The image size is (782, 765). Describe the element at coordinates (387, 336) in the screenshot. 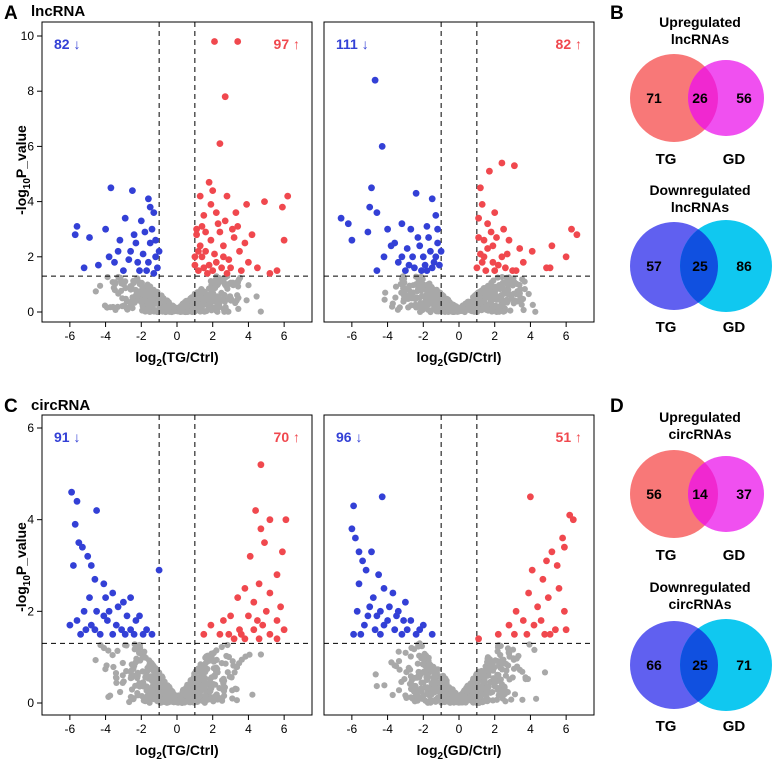

I see `x-tick-label: -4` at that location.